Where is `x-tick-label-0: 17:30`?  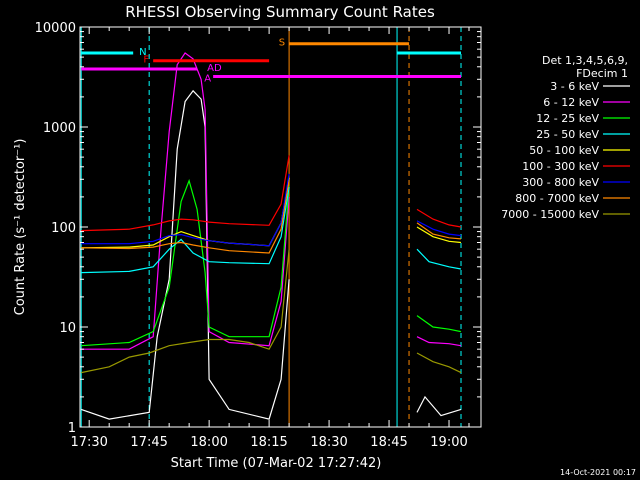
x-tick-label-0: 17:30 is located at coordinates (88, 442).